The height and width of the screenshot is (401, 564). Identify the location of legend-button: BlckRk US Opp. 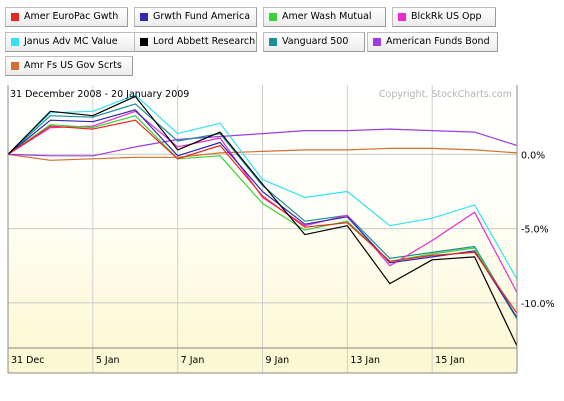
(444, 17).